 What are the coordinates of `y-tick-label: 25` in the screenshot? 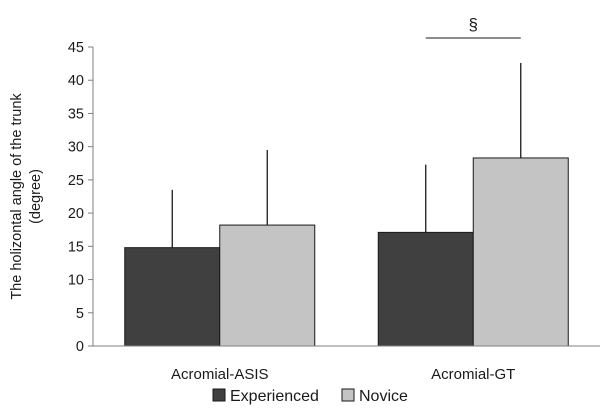 It's located at (76, 181).